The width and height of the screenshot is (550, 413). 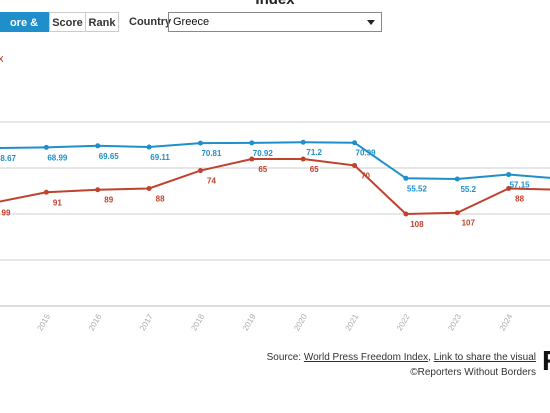 What do you see at coordinates (57, 202) in the screenshot?
I see `value-label: 91` at bounding box center [57, 202].